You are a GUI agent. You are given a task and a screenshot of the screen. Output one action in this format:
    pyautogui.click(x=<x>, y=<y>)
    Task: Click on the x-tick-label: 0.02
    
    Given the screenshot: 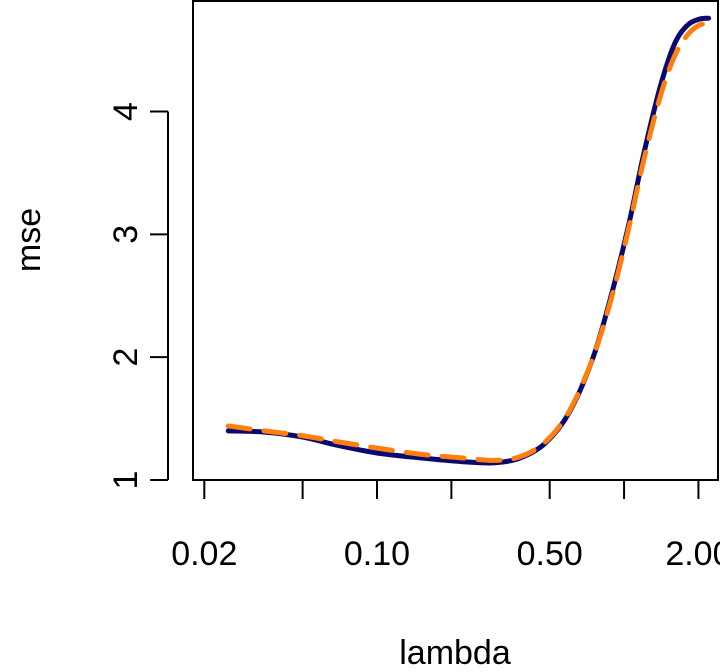 What is the action you would take?
    pyautogui.click(x=204, y=554)
    